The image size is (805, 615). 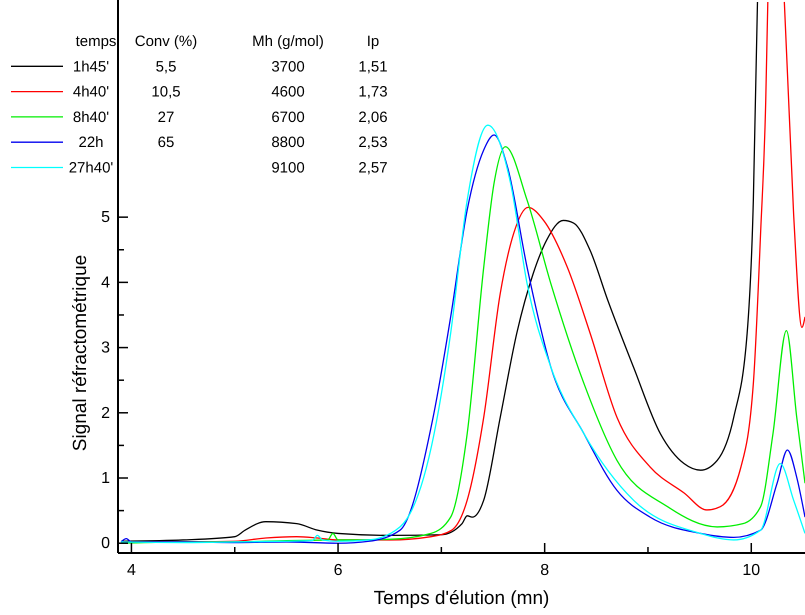 What do you see at coordinates (338, 570) in the screenshot?
I see `x-tick-label: 6` at bounding box center [338, 570].